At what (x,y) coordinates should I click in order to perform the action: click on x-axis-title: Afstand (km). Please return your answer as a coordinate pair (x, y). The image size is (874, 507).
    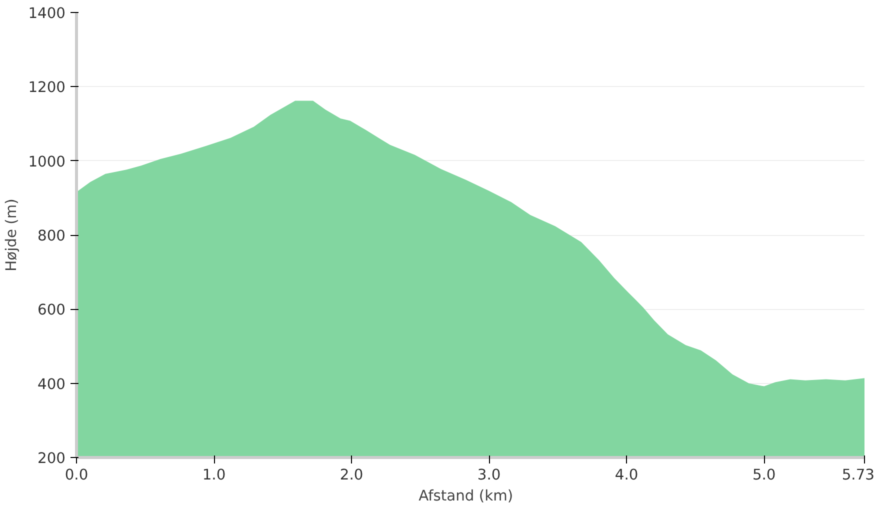
    Looking at the image, I should click on (466, 496).